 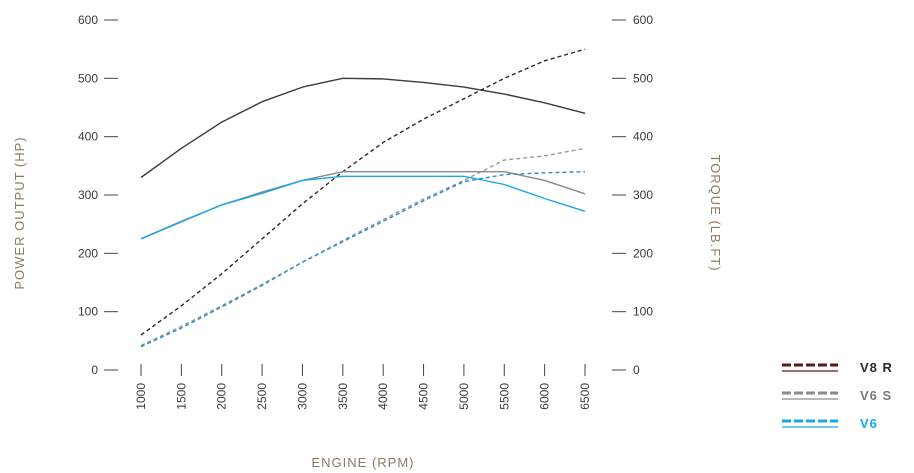 What do you see at coordinates (643, 312) in the screenshot?
I see `y-right-tick-label: 100` at bounding box center [643, 312].